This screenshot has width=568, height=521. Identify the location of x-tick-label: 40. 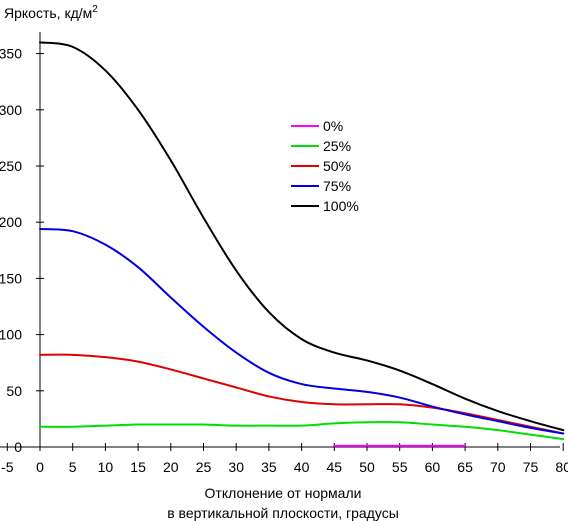
(302, 467).